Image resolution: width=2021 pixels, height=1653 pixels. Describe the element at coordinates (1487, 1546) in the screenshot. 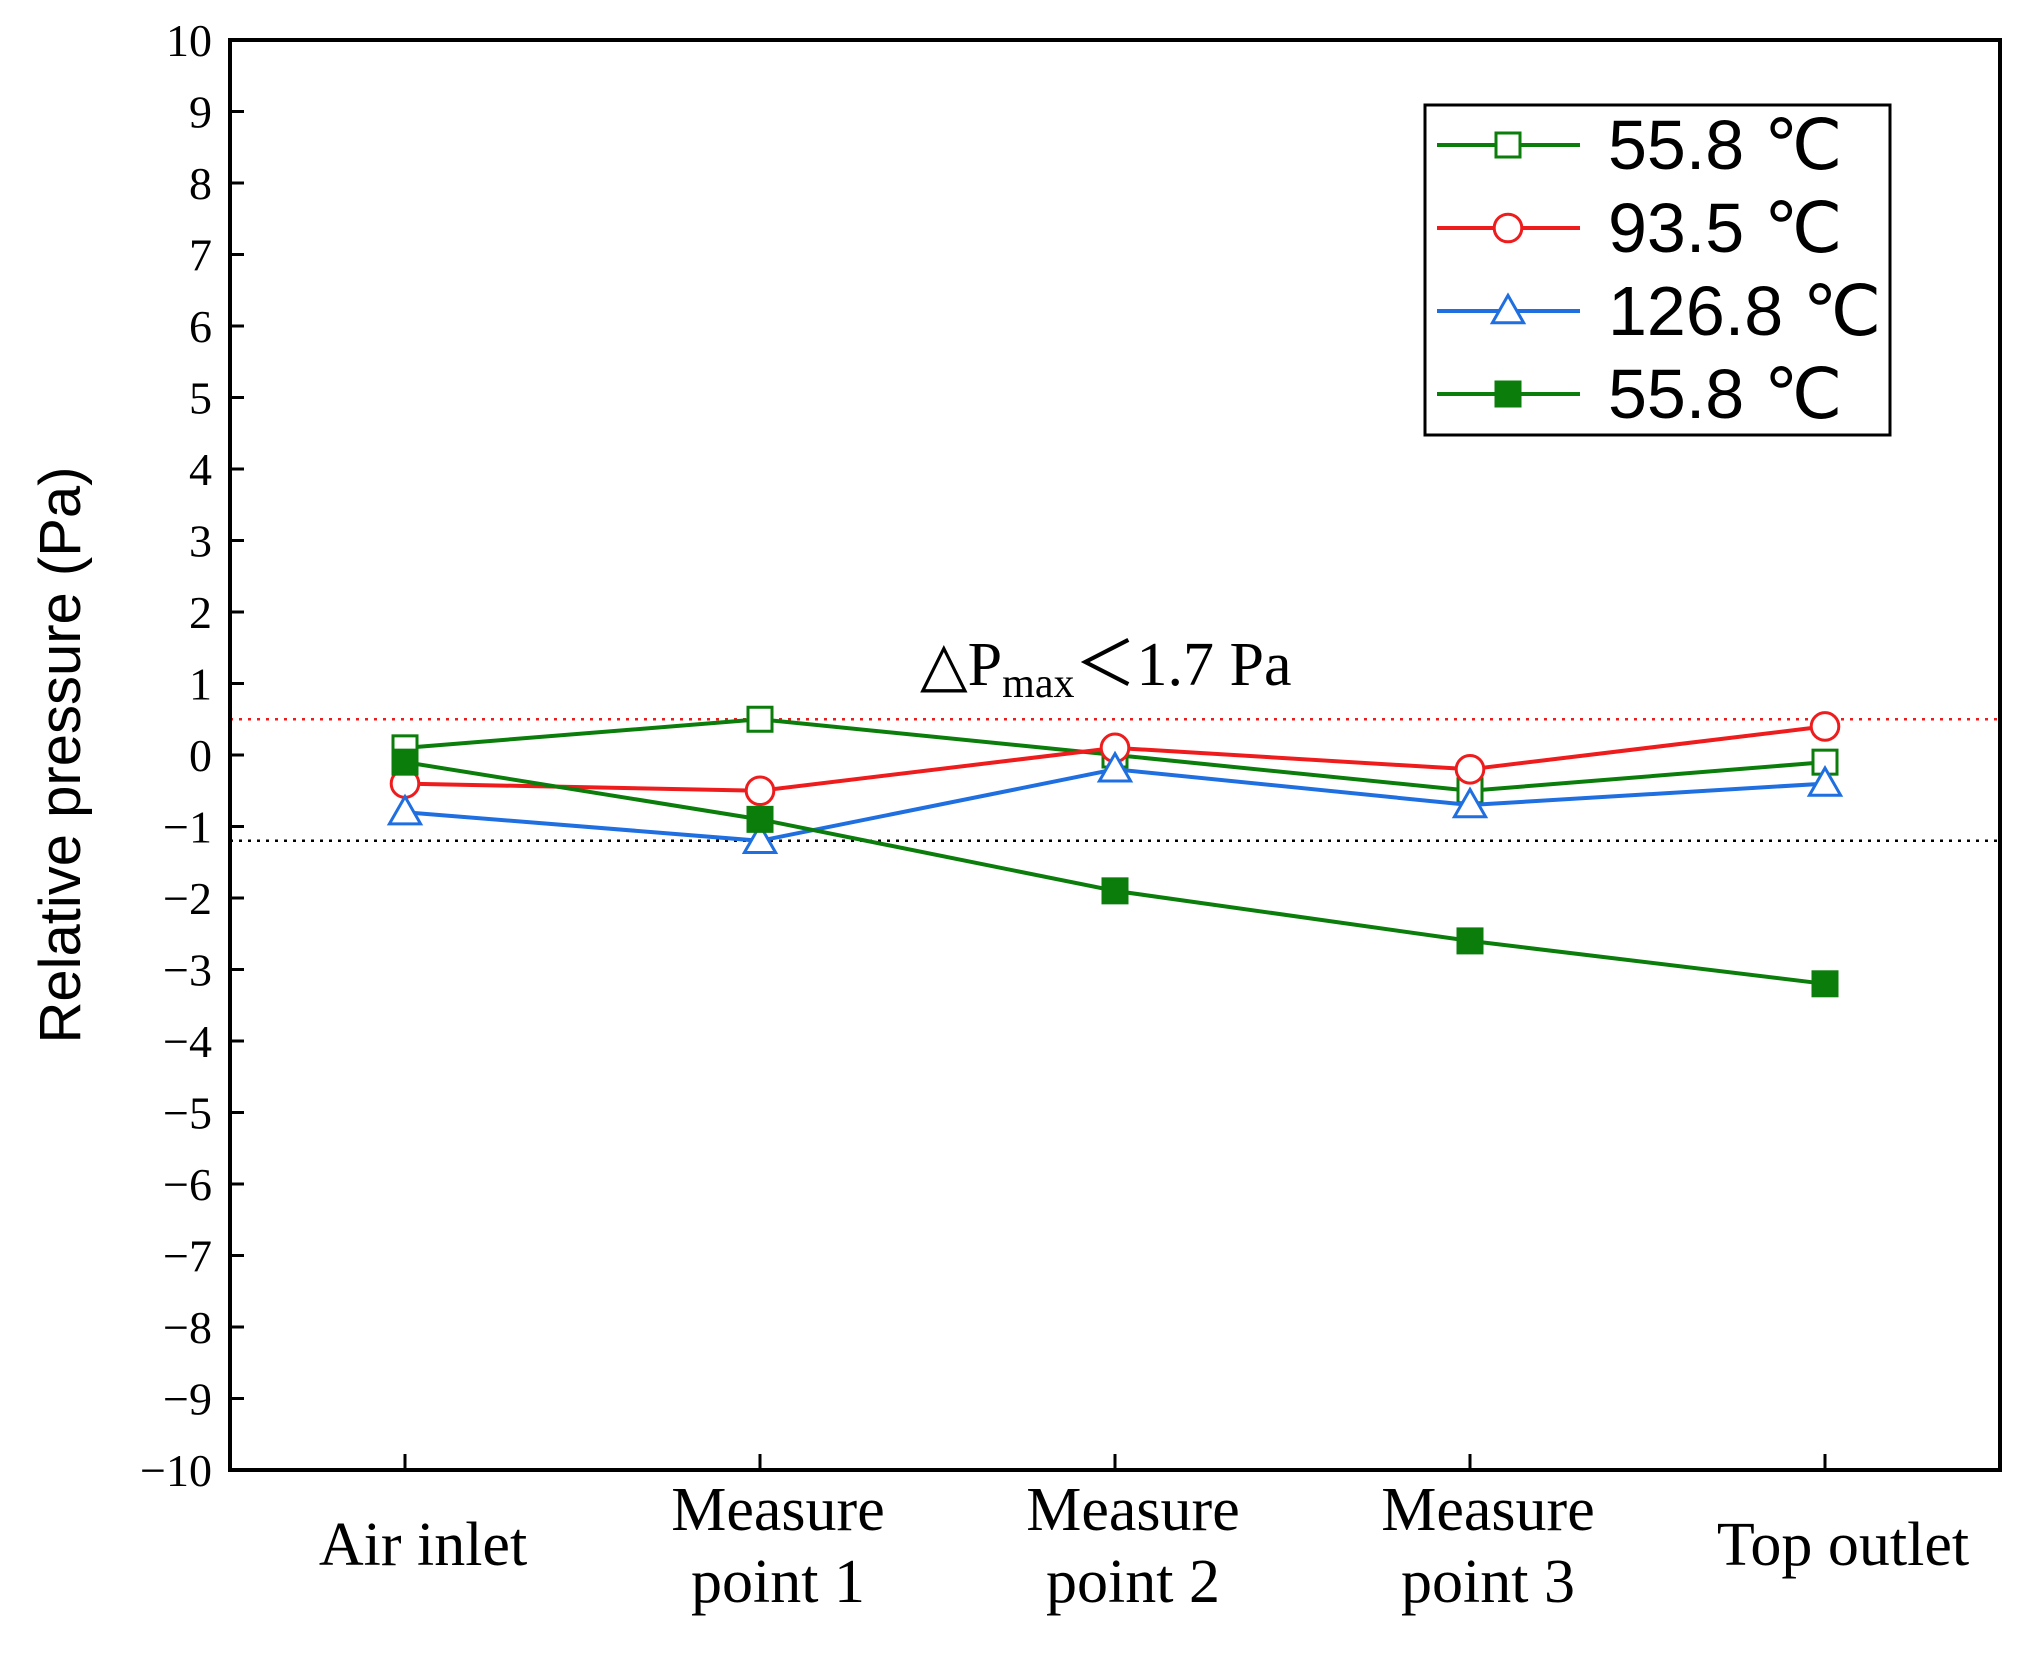

I see `x-tick-label: Measure point 3` at that location.